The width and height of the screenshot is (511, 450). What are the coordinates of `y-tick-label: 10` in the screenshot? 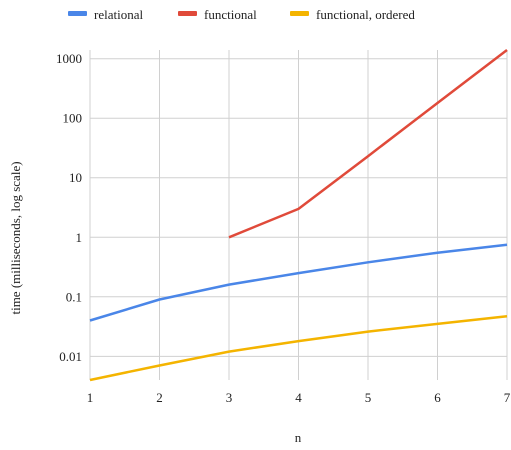 It's located at (75, 177).